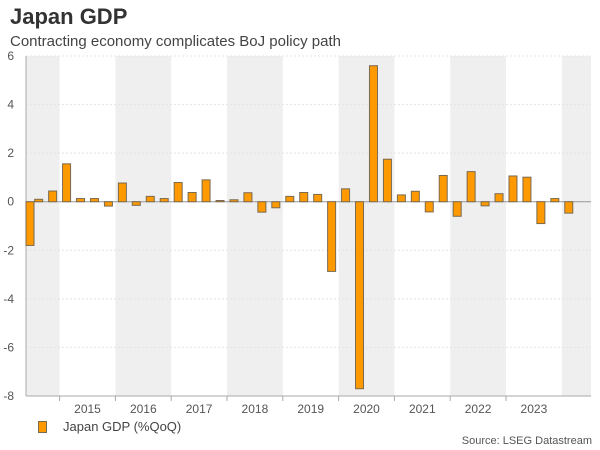 This screenshot has width=600, height=450. I want to click on y-tick-label: 4, so click(10, 105).